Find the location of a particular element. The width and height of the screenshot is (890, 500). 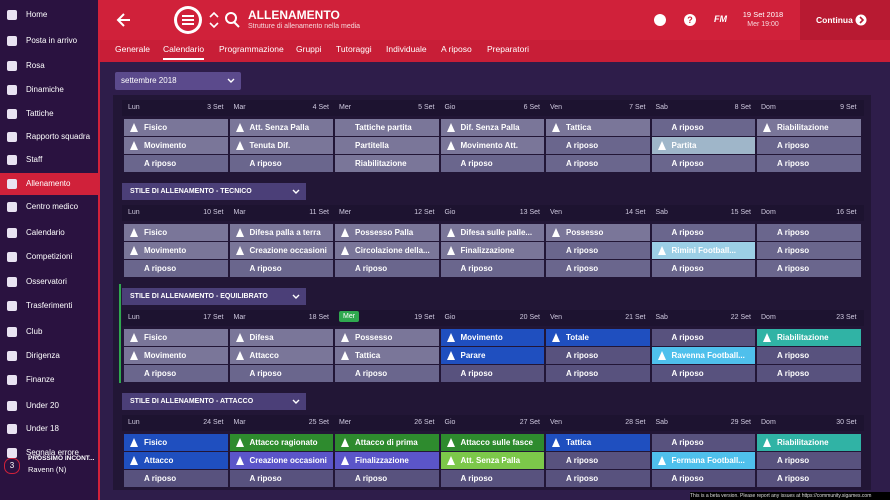

nav-item: Rosa is located at coordinates (49, 66).